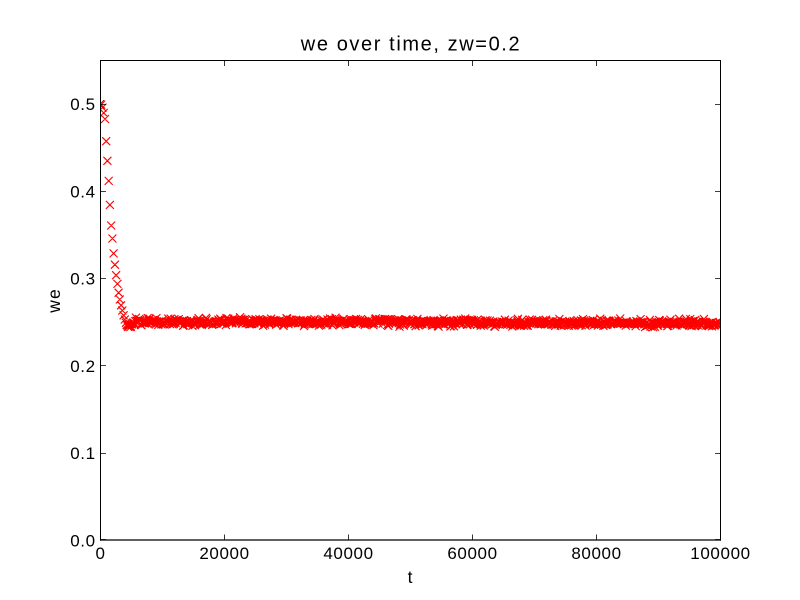  What do you see at coordinates (83, 104) in the screenshot?
I see `svg-text: 0.5` at bounding box center [83, 104].